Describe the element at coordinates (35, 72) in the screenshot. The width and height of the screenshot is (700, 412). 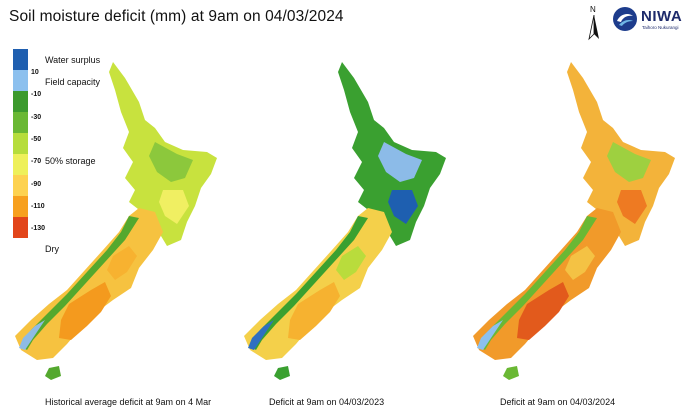
I see `legend-tick: 10` at that location.